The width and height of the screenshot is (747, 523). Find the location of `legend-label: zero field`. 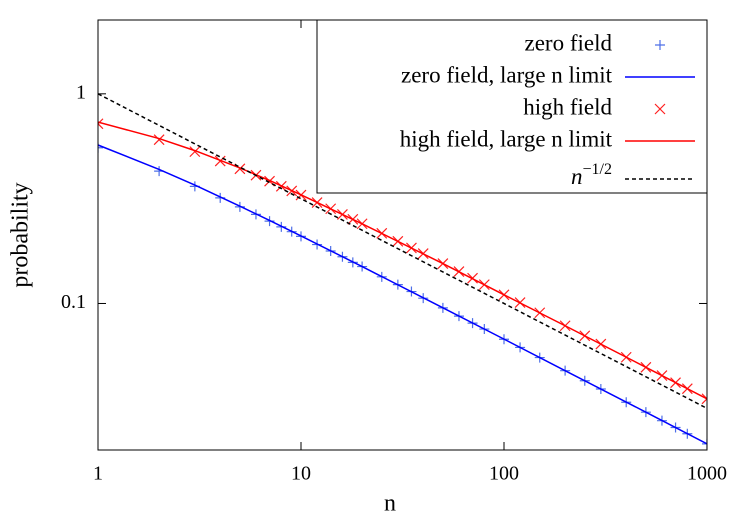

legend-label: zero field is located at coordinates (569, 42).